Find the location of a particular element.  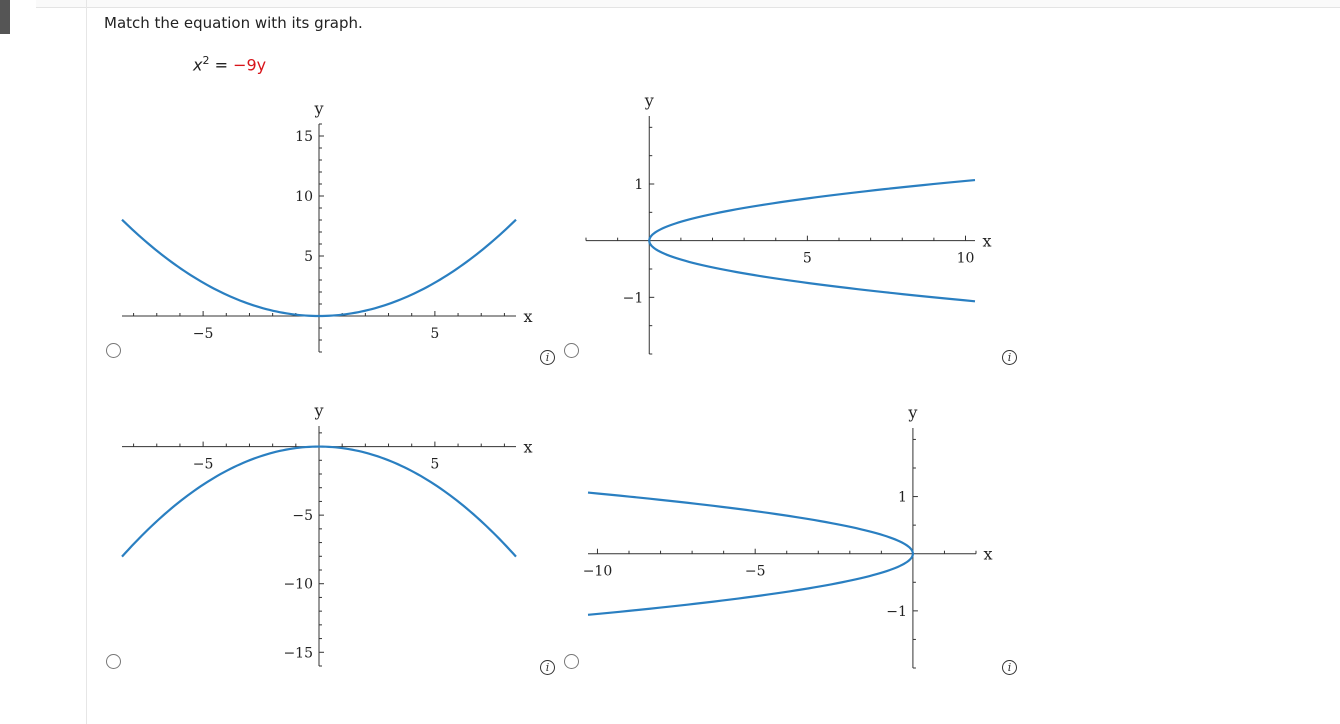

left-accent-bar is located at coordinates (5, 17).